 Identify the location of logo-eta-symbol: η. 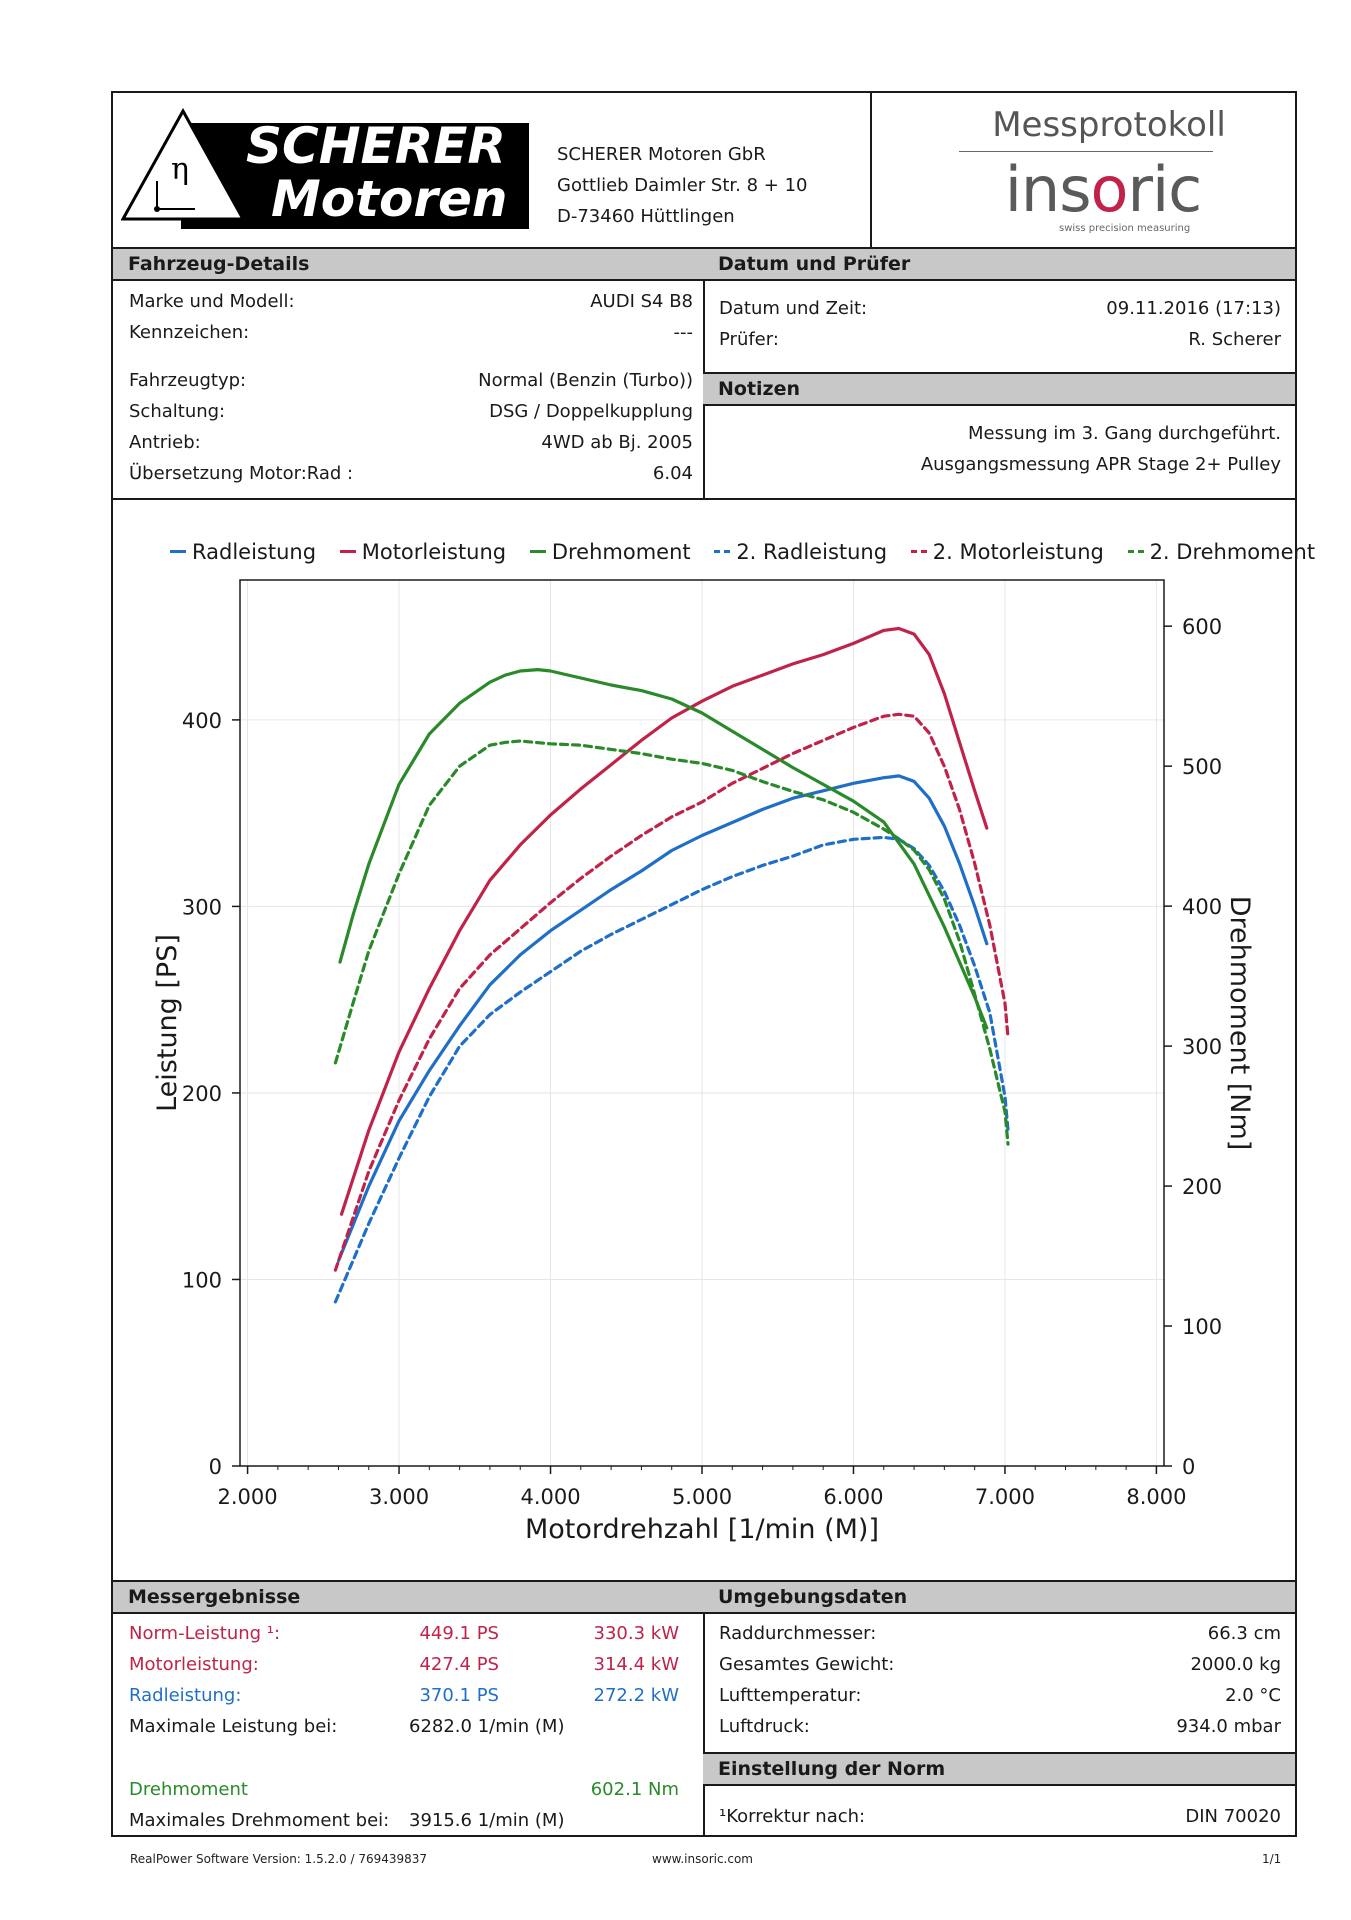
(180, 169).